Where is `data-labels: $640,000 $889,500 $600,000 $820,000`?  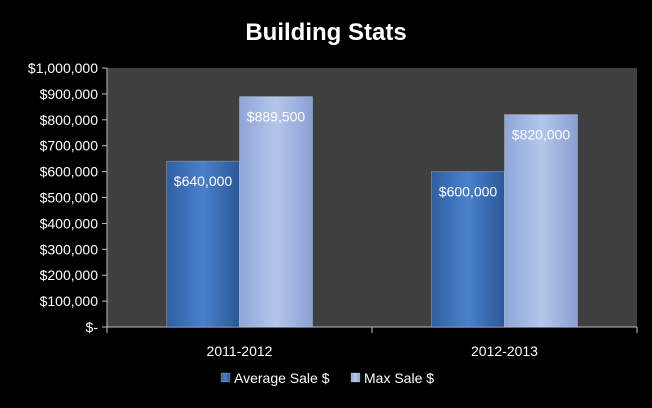 data-labels: $640,000 $889,500 $600,000 $820,000 is located at coordinates (372, 154).